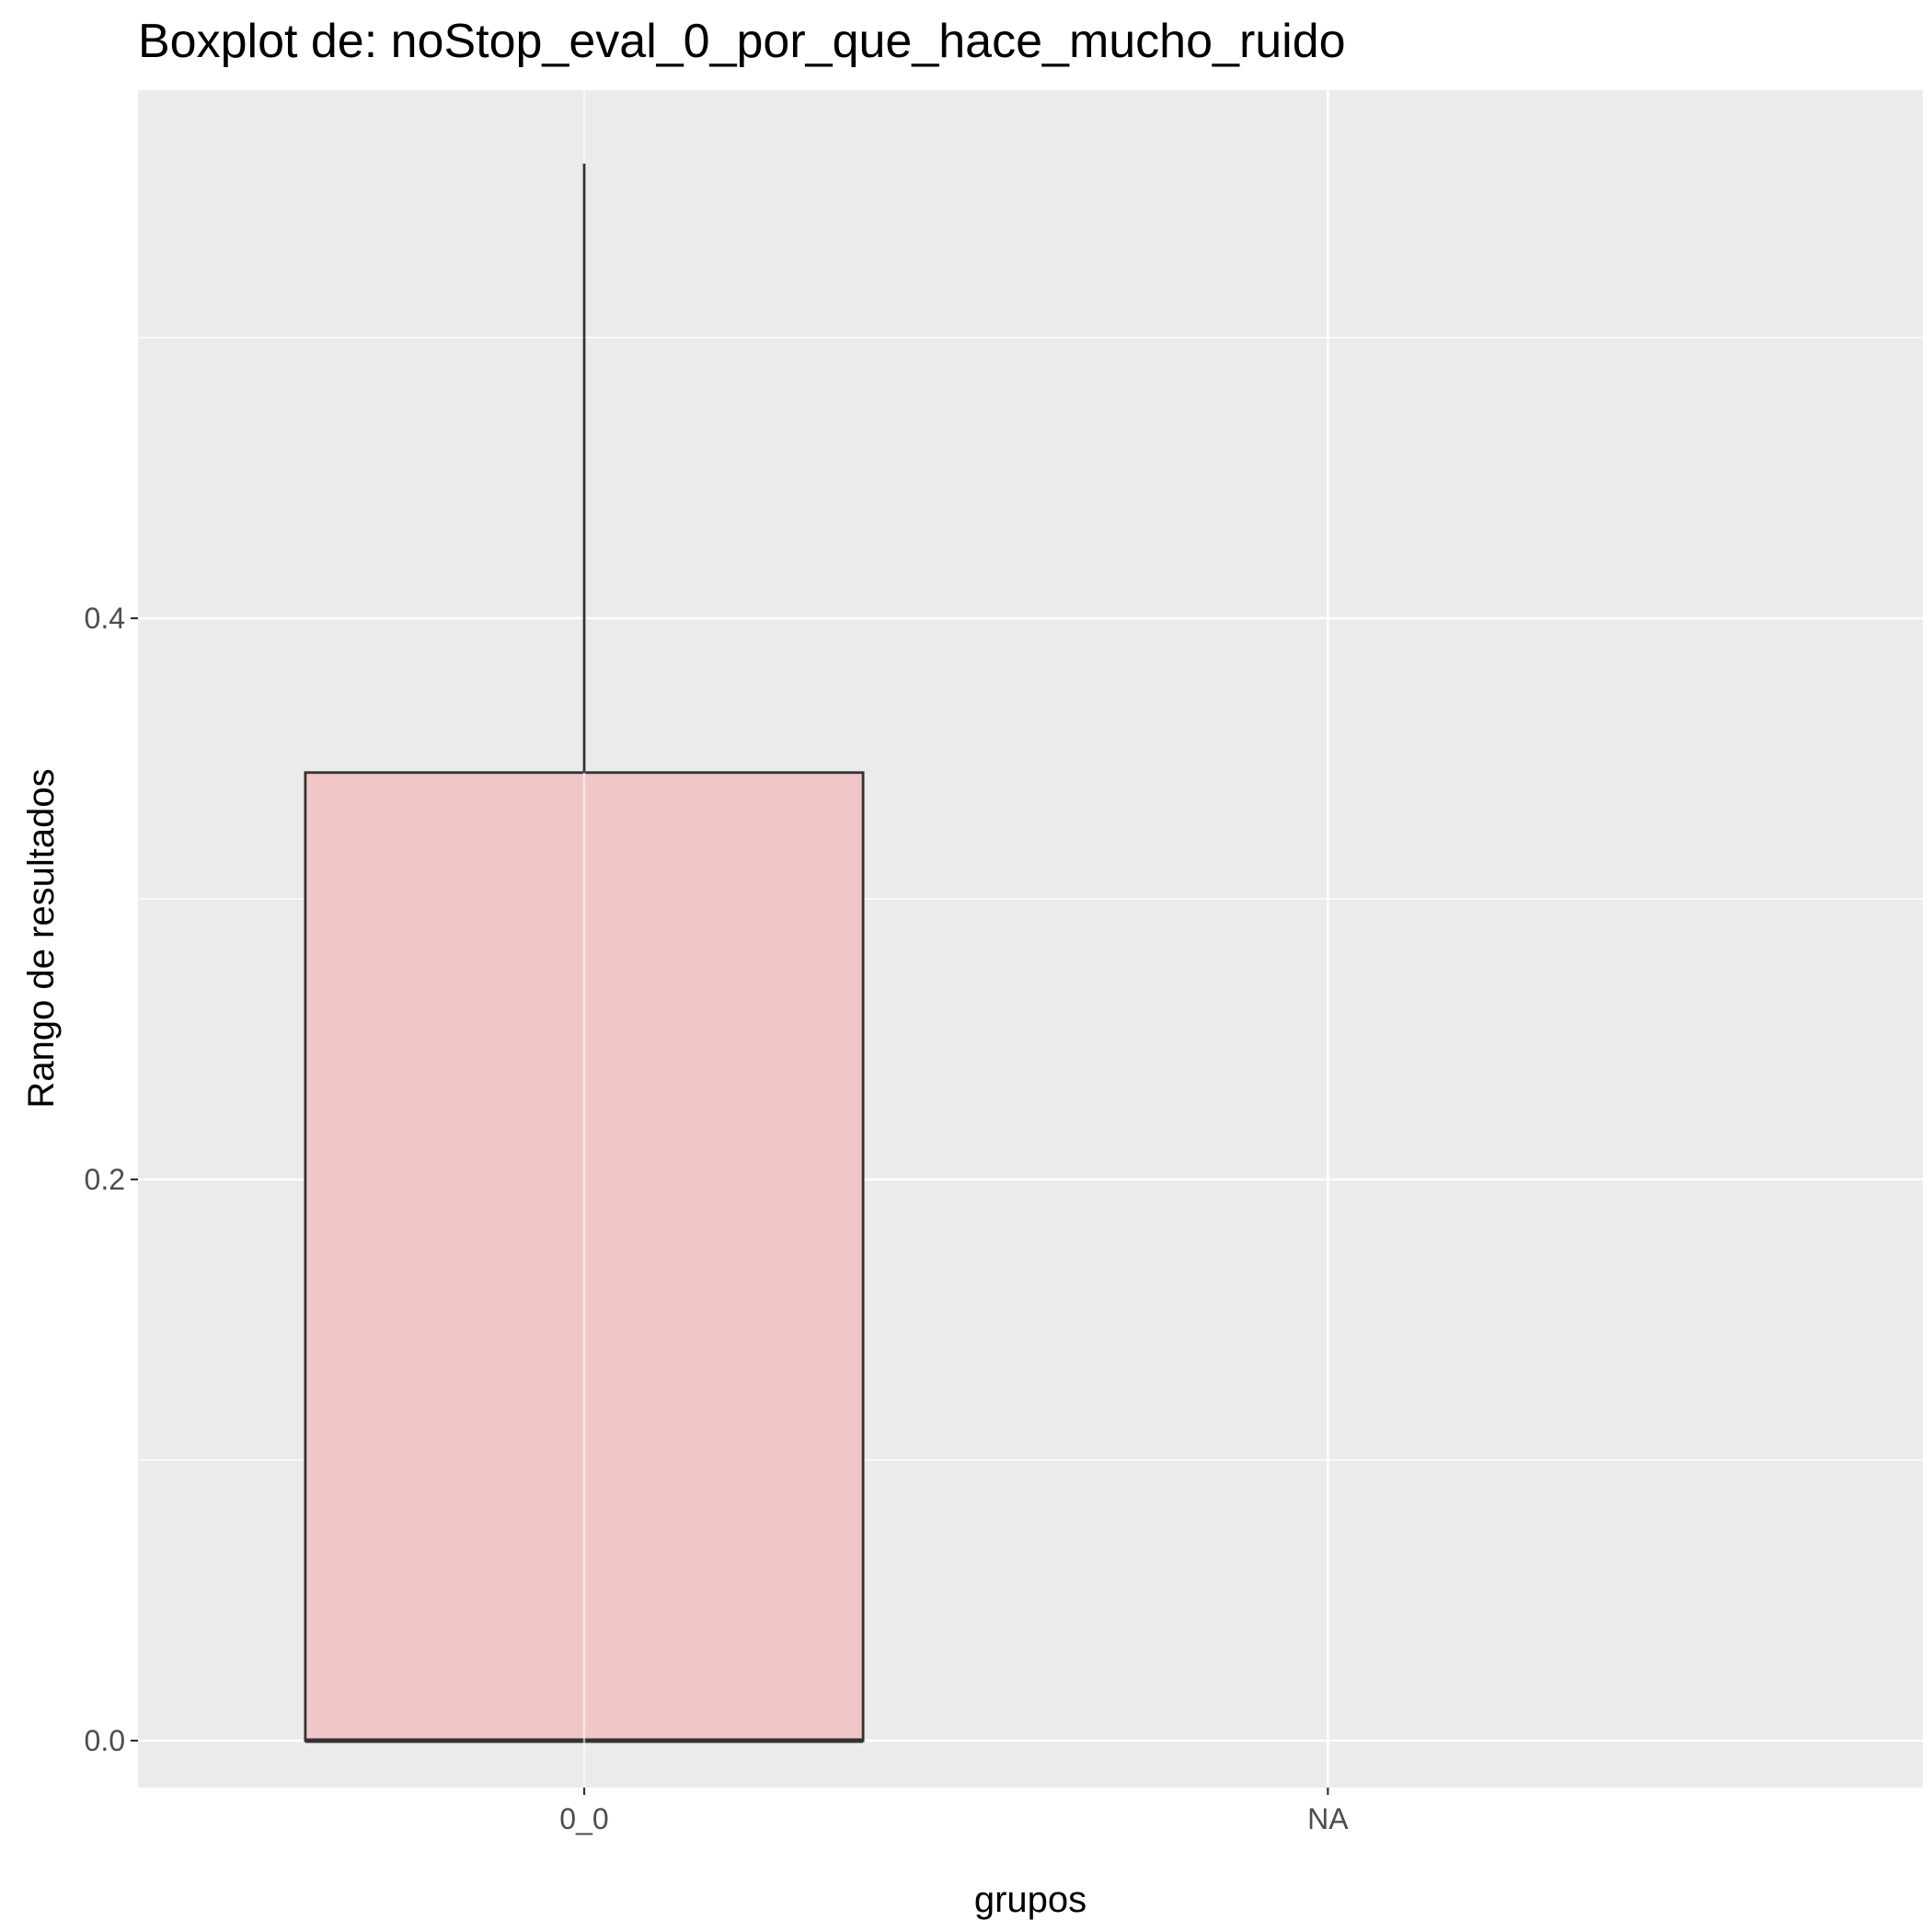 This screenshot has width=1932, height=1932. Describe the element at coordinates (105, 1179) in the screenshot. I see `y-tick-label: 0.2` at that location.